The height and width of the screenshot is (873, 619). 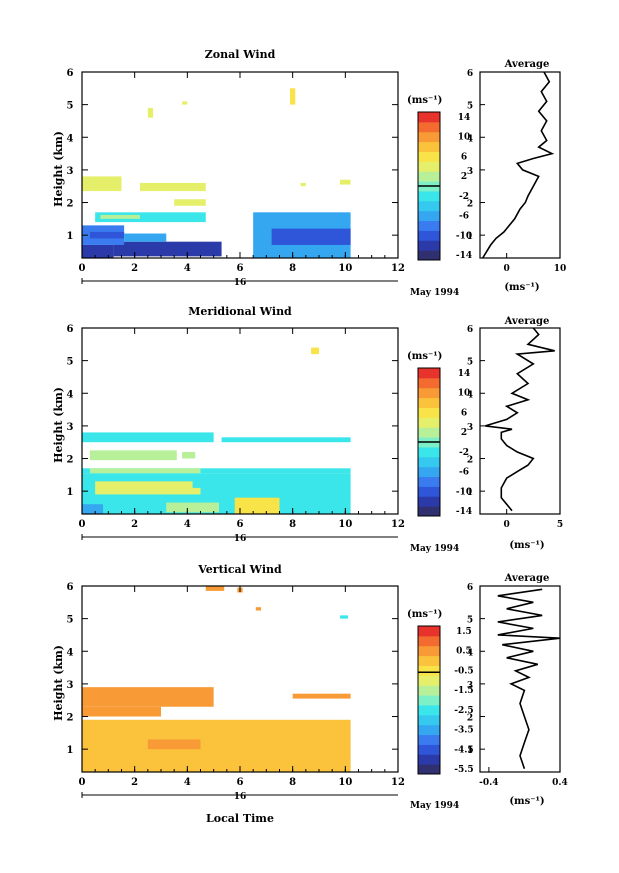 What do you see at coordinates (292, 268) in the screenshot?
I see `x-tick-label: 8` at bounding box center [292, 268].